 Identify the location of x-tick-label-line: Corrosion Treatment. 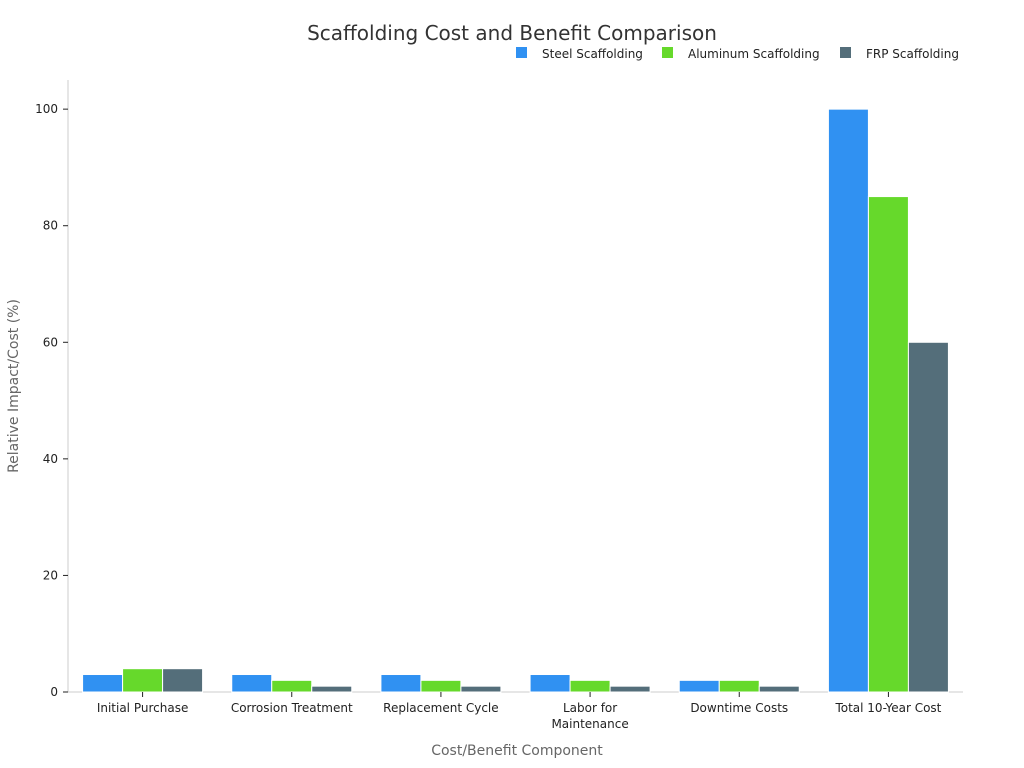
(292, 708).